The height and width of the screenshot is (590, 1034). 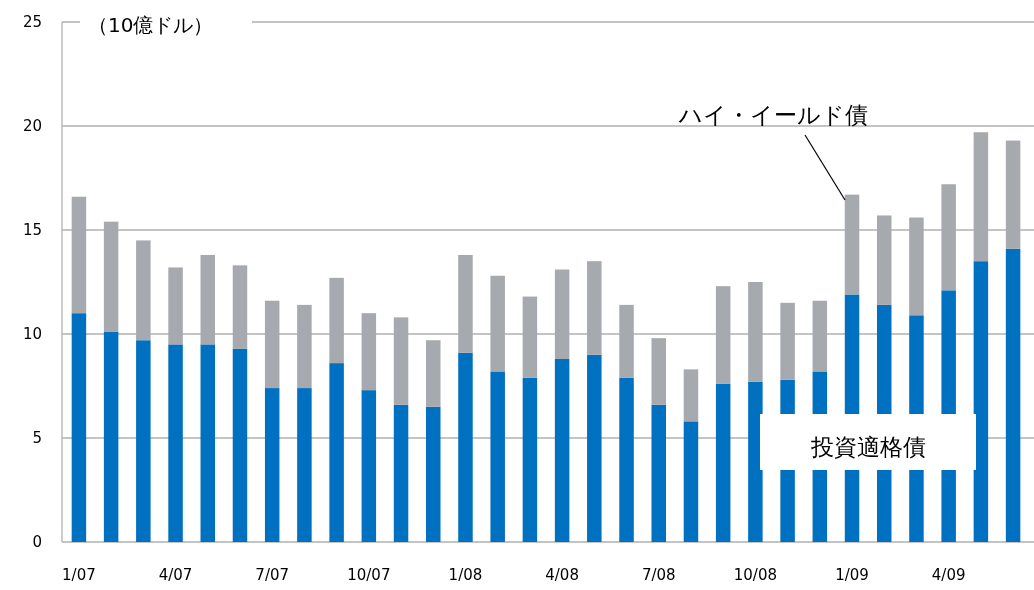 What do you see at coordinates (32, 230) in the screenshot?
I see `y-tick-label: 15` at bounding box center [32, 230].